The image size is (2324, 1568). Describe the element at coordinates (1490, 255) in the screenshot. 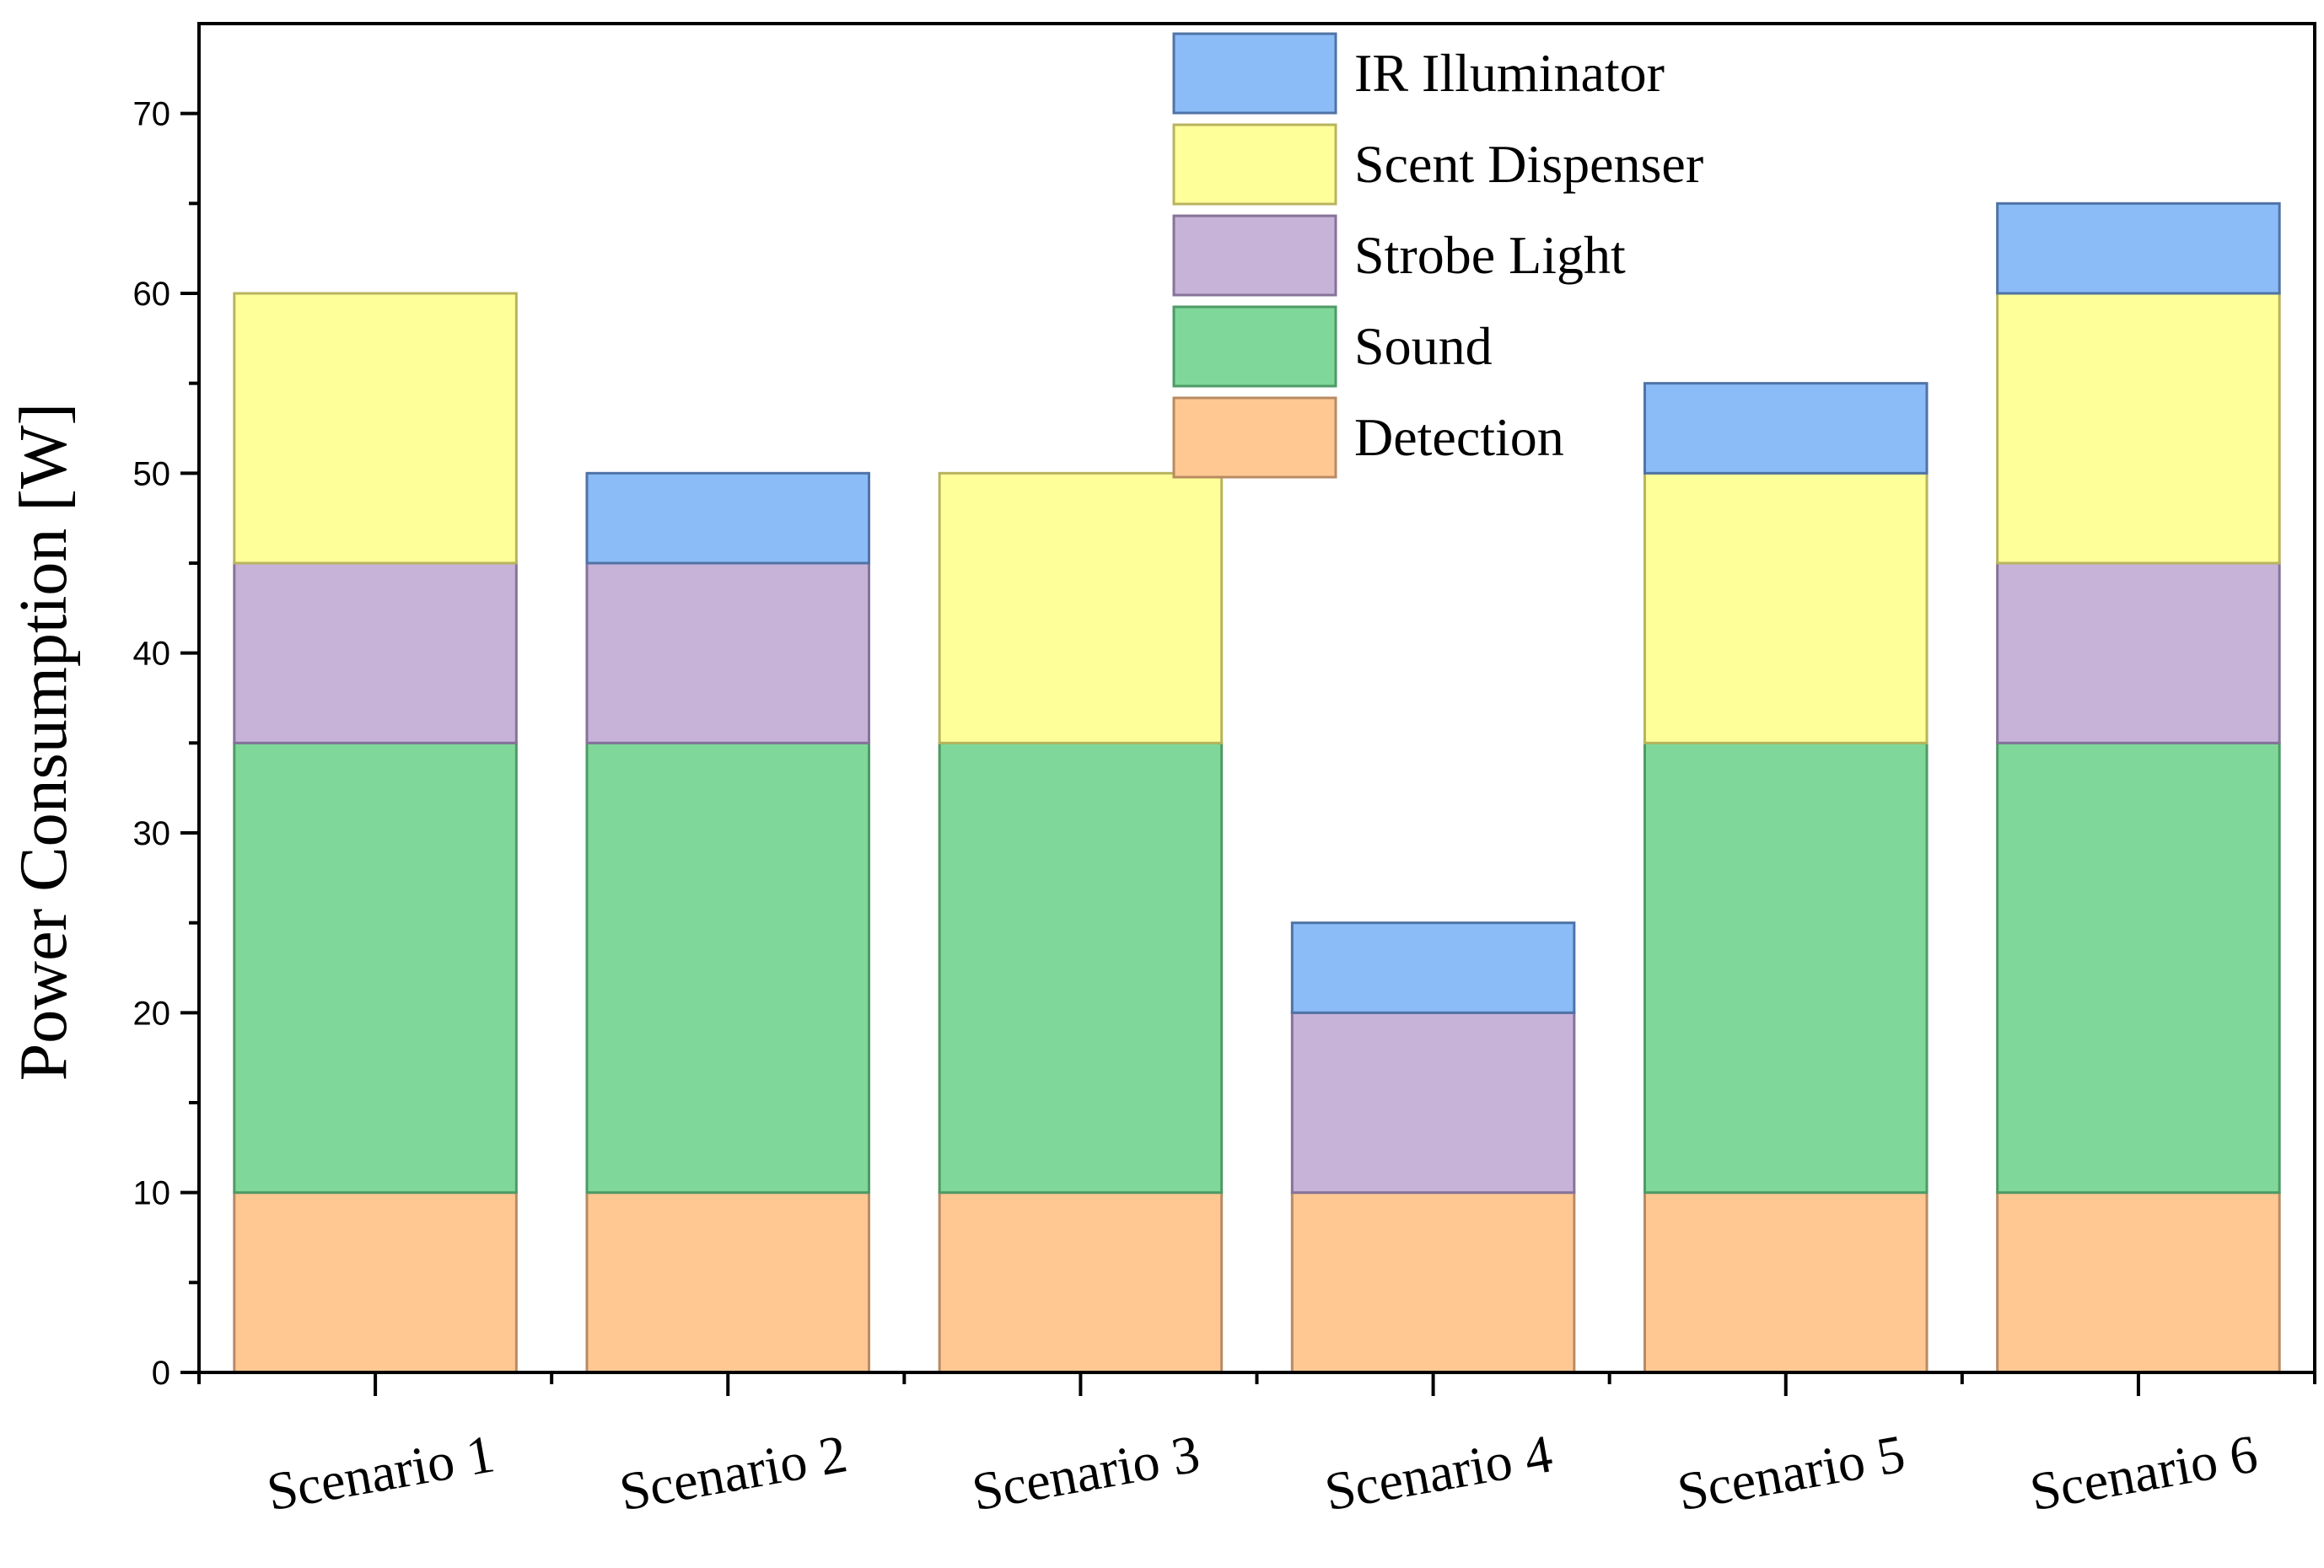

I see `legend-label-strobe-light: Strobe Light` at that location.